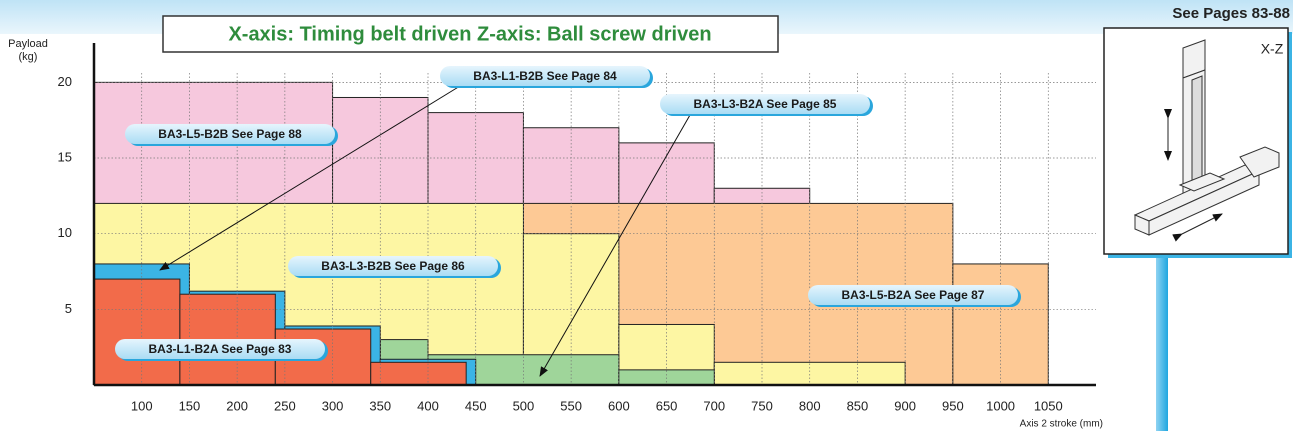 This screenshot has height=431, width=1293. What do you see at coordinates (810, 405) in the screenshot?
I see `x-tick-label: 800` at bounding box center [810, 405].